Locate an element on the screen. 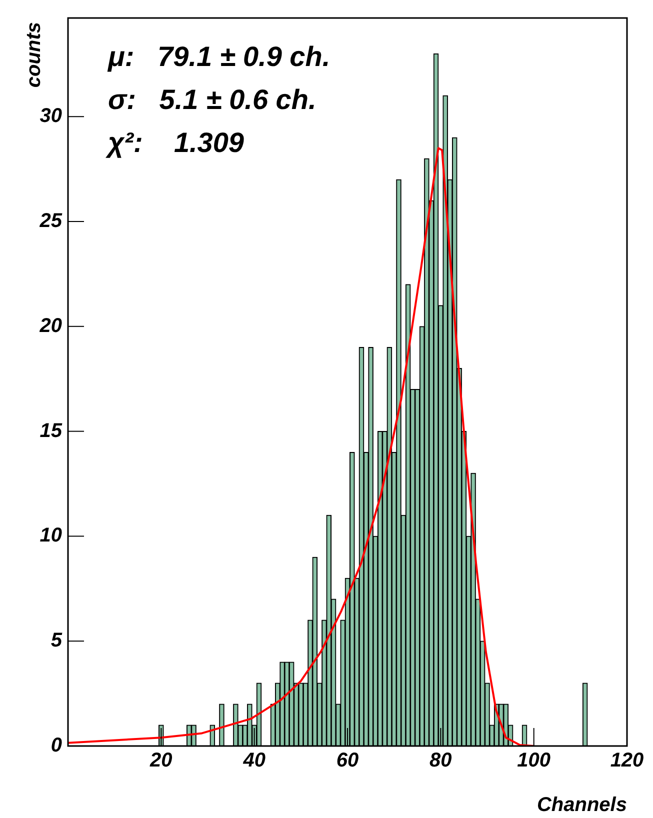  y-tick-label: 10 is located at coordinates (51, 535).